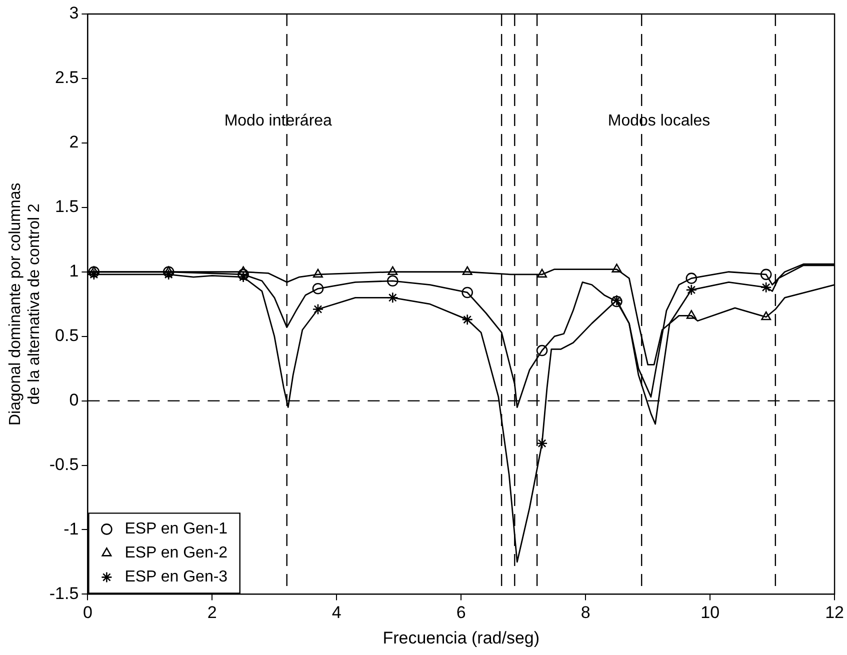 The height and width of the screenshot is (655, 847). What do you see at coordinates (64, 464) in the screenshot?
I see `y-tick-label: -0.5` at bounding box center [64, 464].